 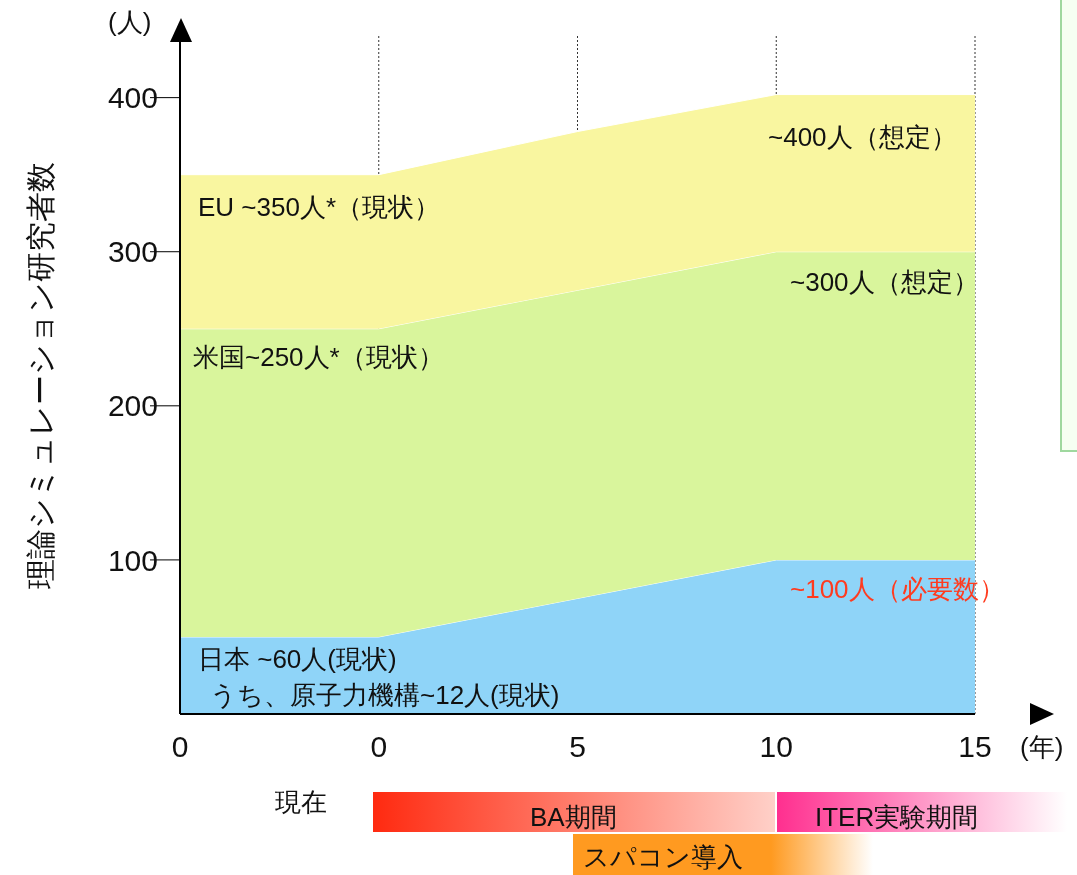 What do you see at coordinates (130, 22) in the screenshot?
I see `text: (人)` at bounding box center [130, 22].